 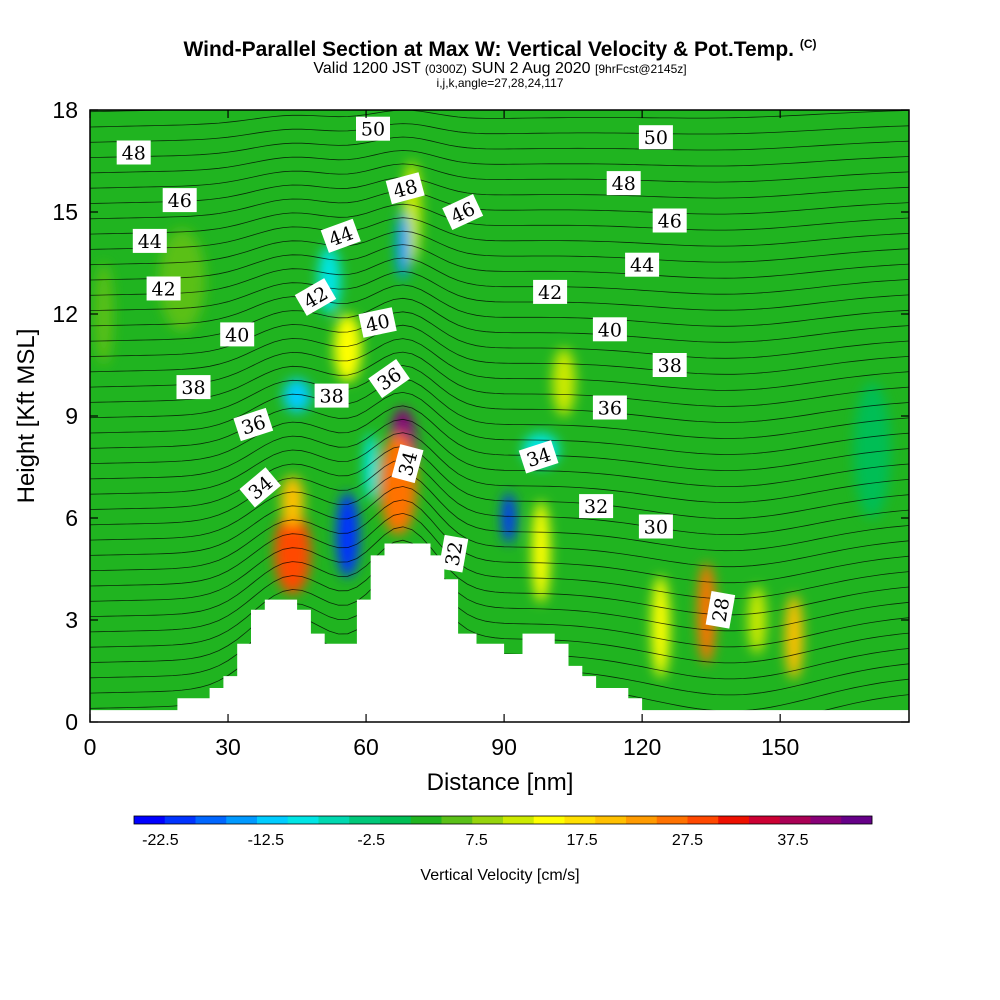 I want to click on theta-label: 28, so click(x=720, y=609).